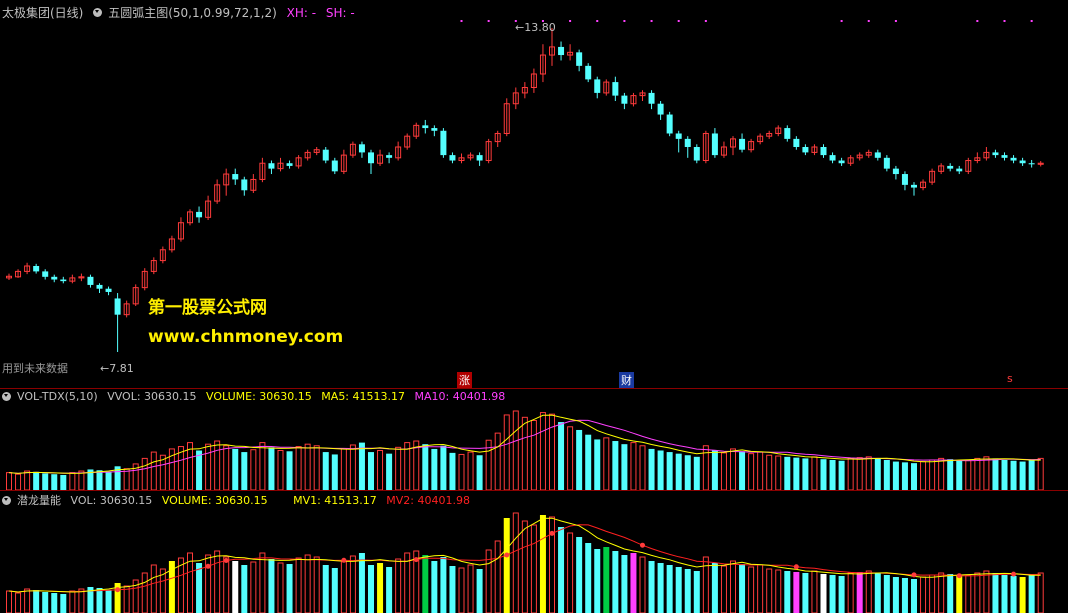 Image resolution: width=1068 pixels, height=613 pixels. What do you see at coordinates (105, 368) in the screenshot?
I see `low-arrow-icon: ←` at bounding box center [105, 368].